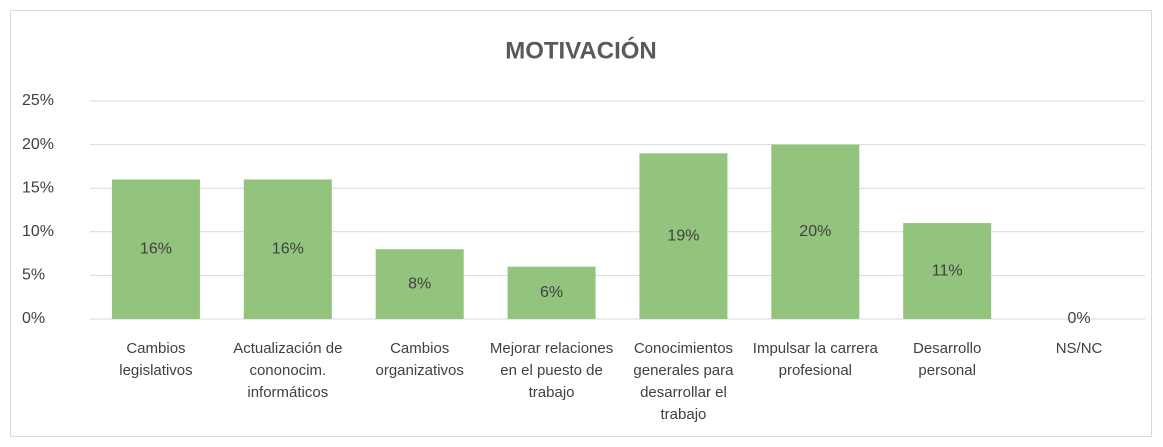 This screenshot has height=447, width=1163. What do you see at coordinates (38, 231) in the screenshot?
I see `y-tick-label: 10%` at bounding box center [38, 231].